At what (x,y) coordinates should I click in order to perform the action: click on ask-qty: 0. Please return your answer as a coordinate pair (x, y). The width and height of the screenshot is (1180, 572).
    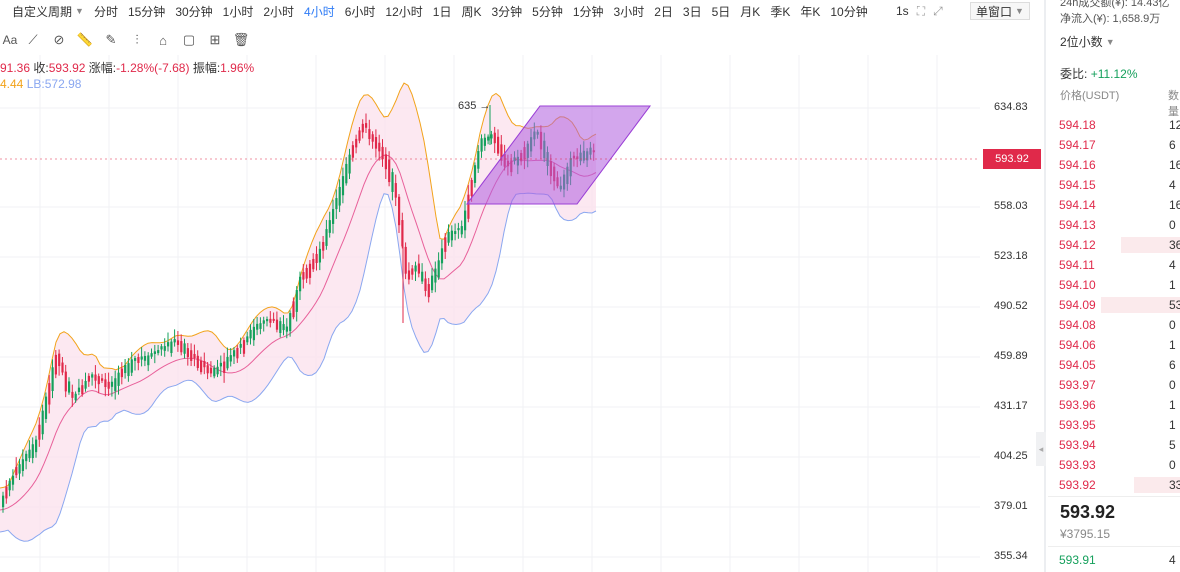
    Looking at the image, I should click on (1172, 325).